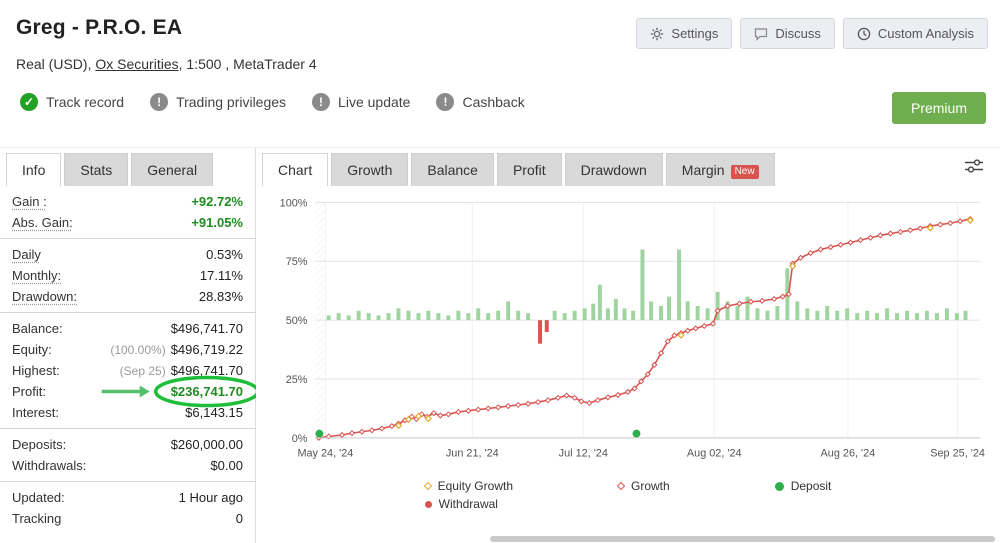 The image size is (1000, 543). I want to click on x-tick-label: May 24, '24, so click(325, 454).